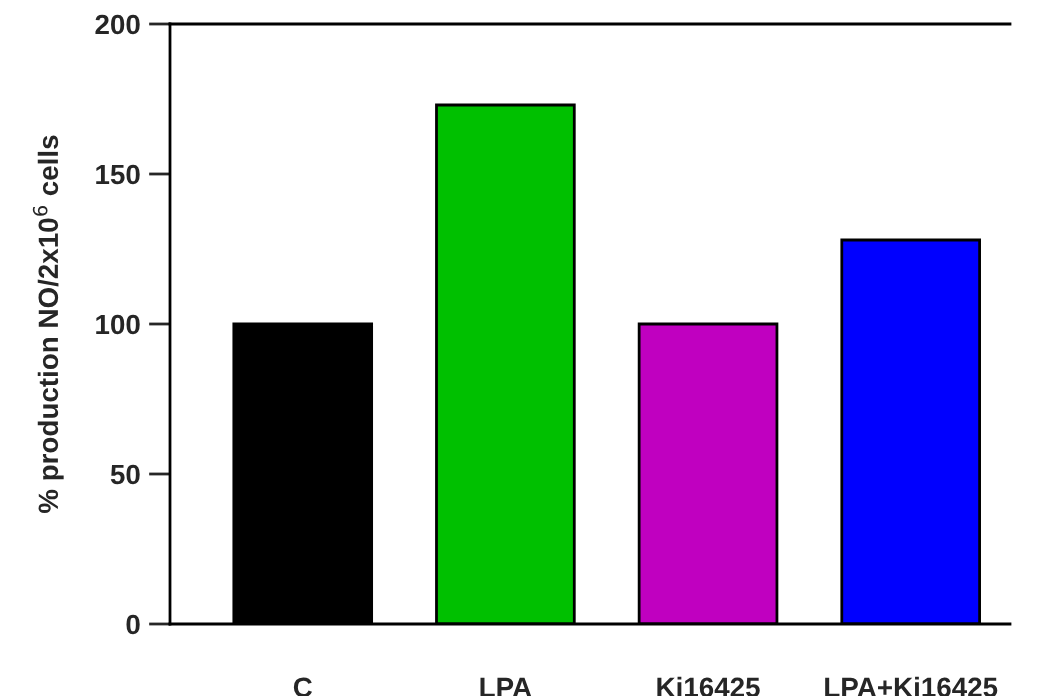  I want to click on y-tick-label: 50, so click(125, 474).